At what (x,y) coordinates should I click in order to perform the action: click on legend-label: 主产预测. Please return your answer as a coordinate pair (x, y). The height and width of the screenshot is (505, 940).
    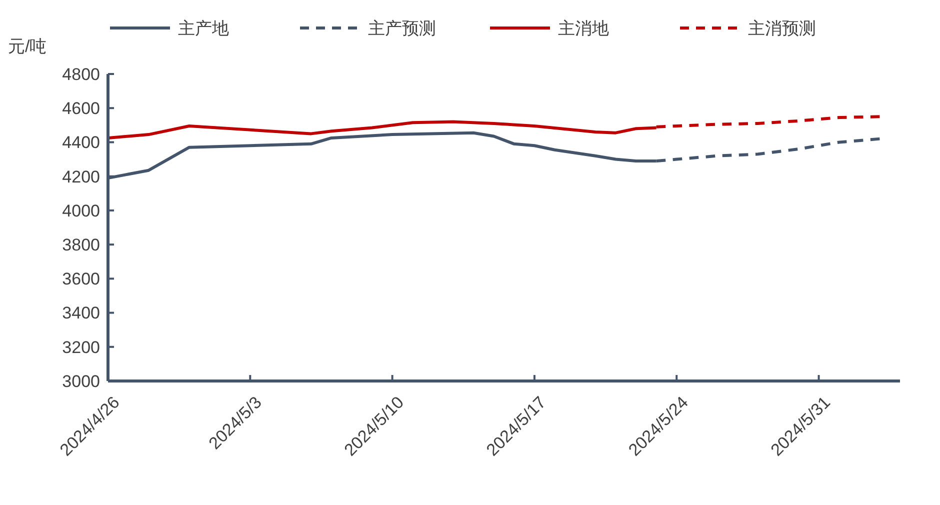
    Looking at the image, I should click on (402, 28).